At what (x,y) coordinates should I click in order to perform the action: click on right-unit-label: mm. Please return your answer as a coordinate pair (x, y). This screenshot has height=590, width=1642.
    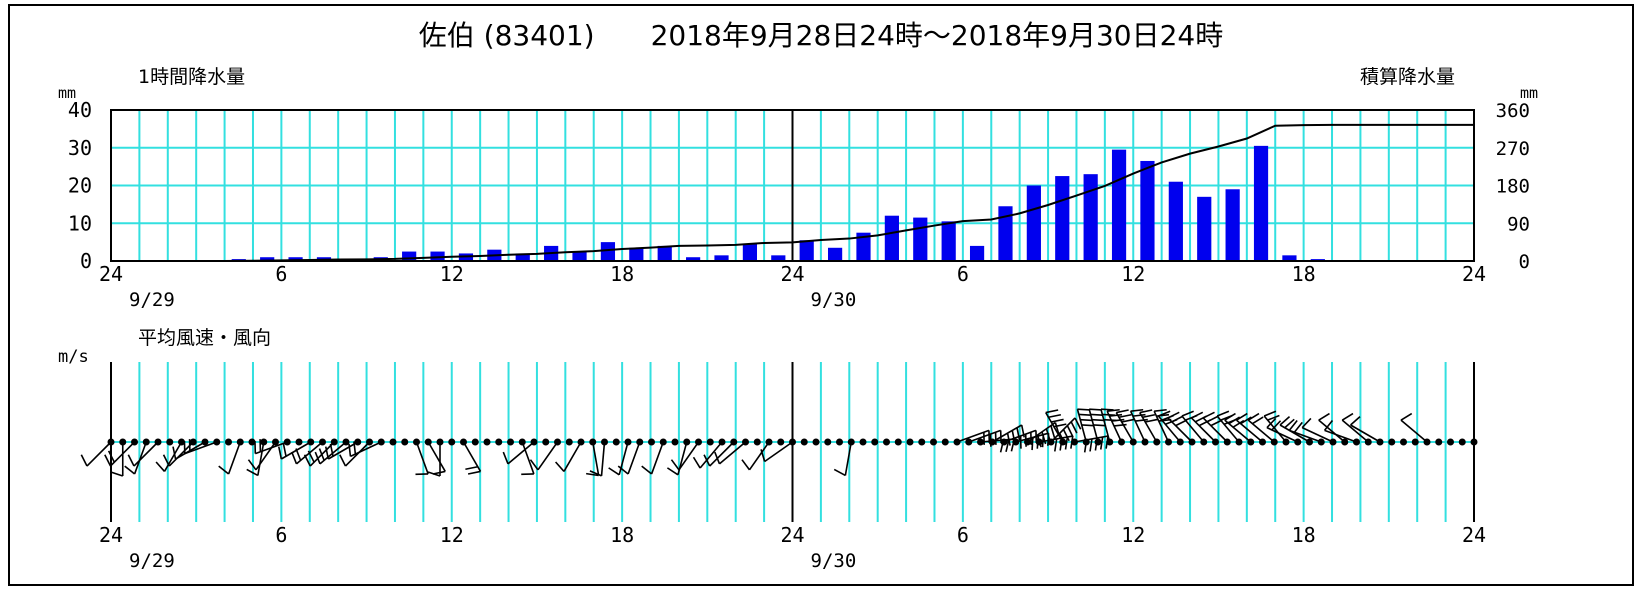
    Looking at the image, I should click on (1529, 93).